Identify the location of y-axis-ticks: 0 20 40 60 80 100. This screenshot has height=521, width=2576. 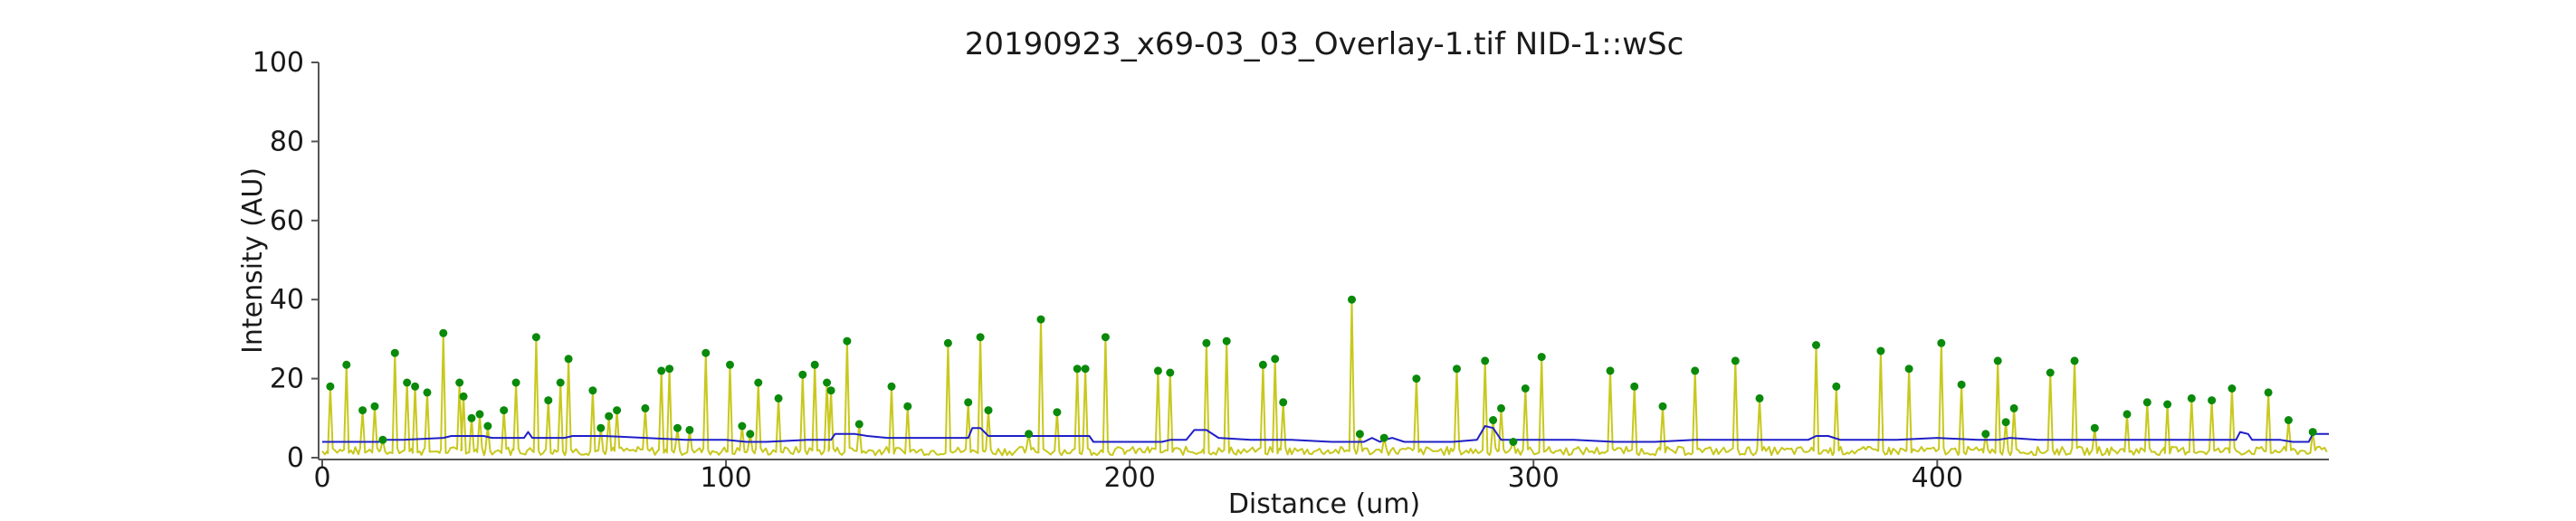
(286, 260).